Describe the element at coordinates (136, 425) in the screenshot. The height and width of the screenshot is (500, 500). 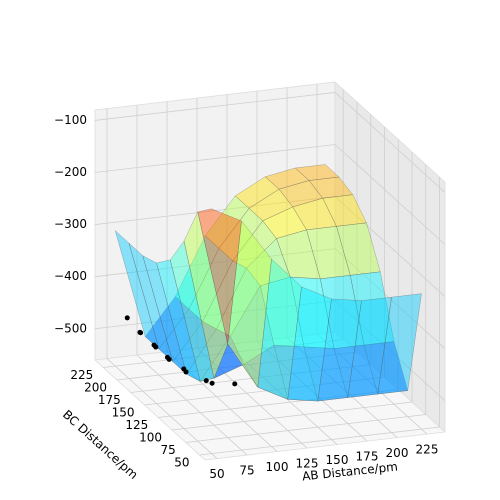
I see `y-tick-label: 125` at that location.